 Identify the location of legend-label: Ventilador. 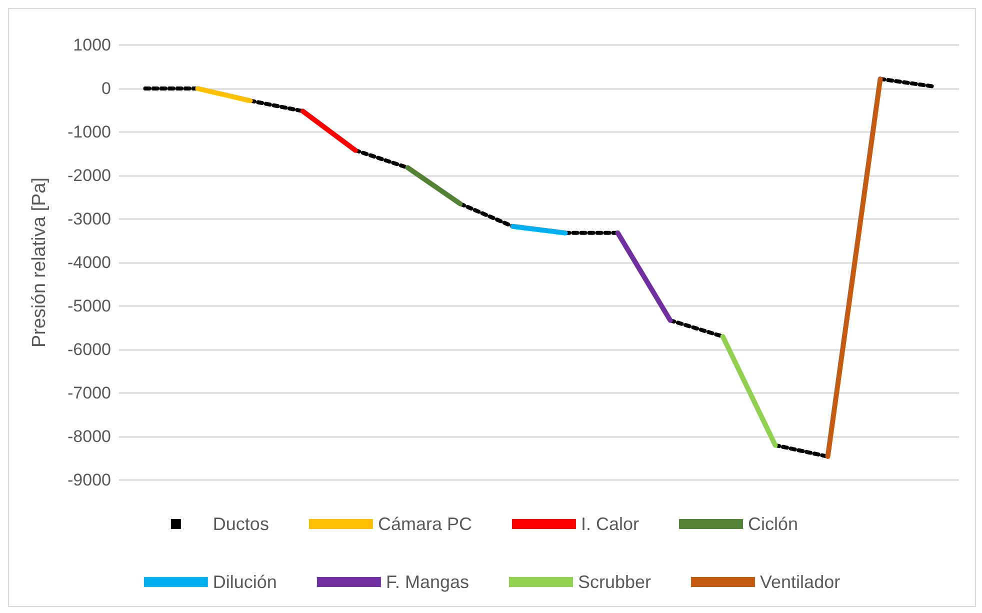
(800, 582).